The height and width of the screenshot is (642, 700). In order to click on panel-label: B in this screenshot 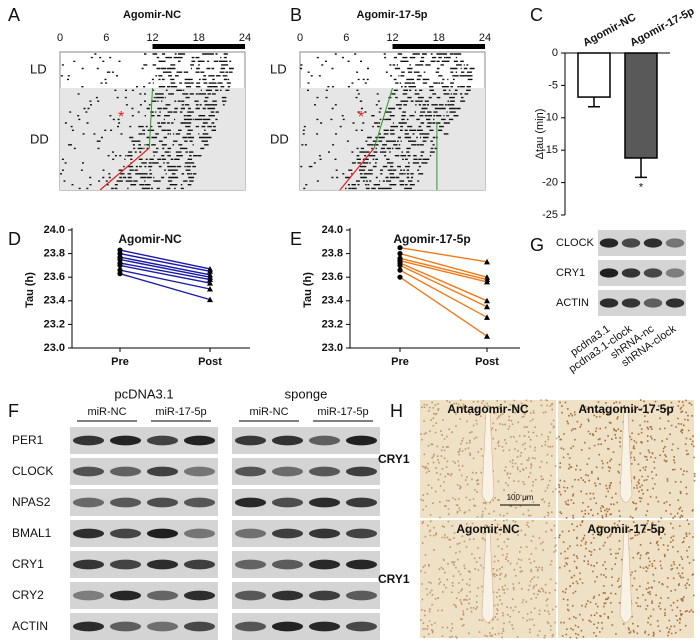, I will do `click(296, 15)`.